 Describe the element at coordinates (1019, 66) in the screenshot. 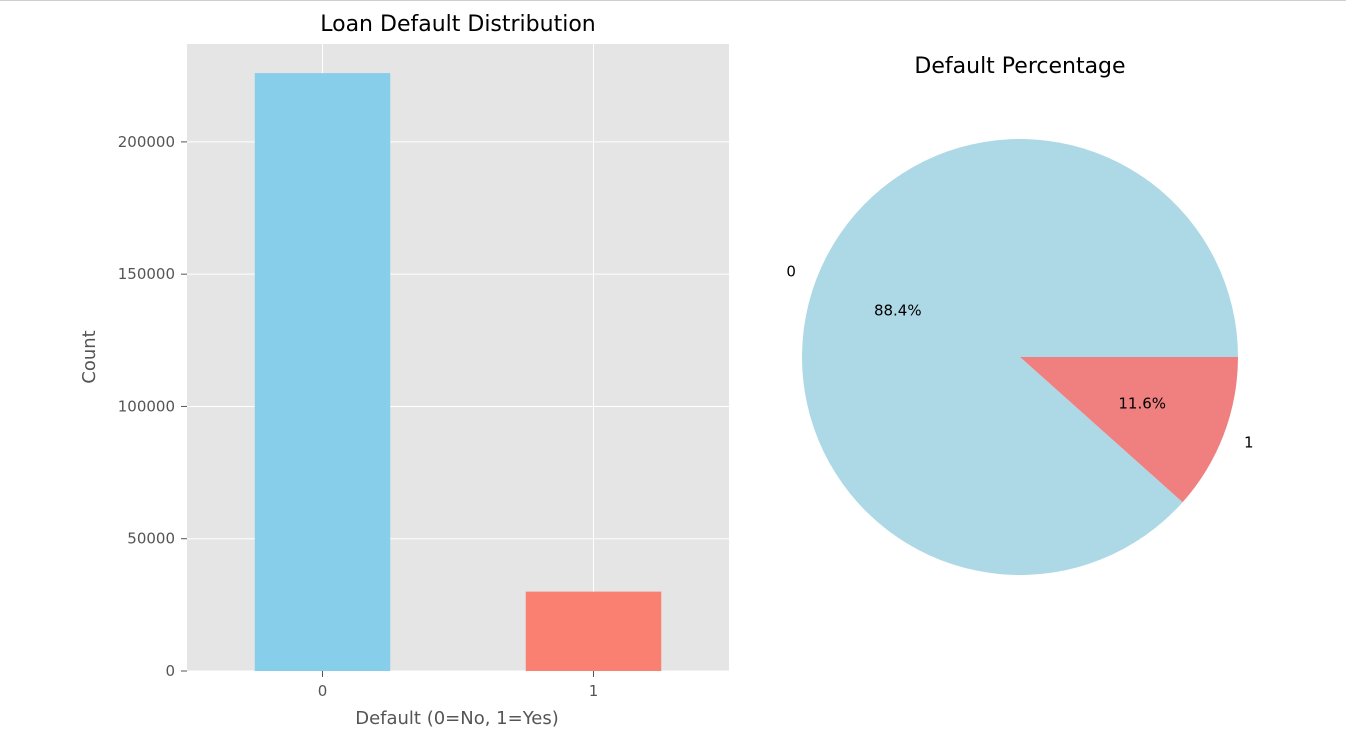

I see `pie-chart-title: Default Percentage` at that location.